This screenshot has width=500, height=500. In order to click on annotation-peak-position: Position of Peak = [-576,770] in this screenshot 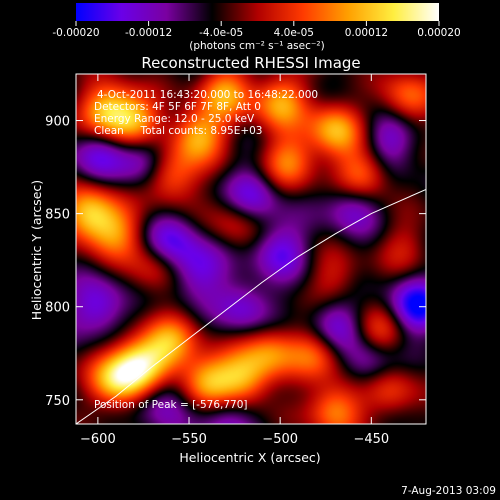, I will do `click(171, 405)`.